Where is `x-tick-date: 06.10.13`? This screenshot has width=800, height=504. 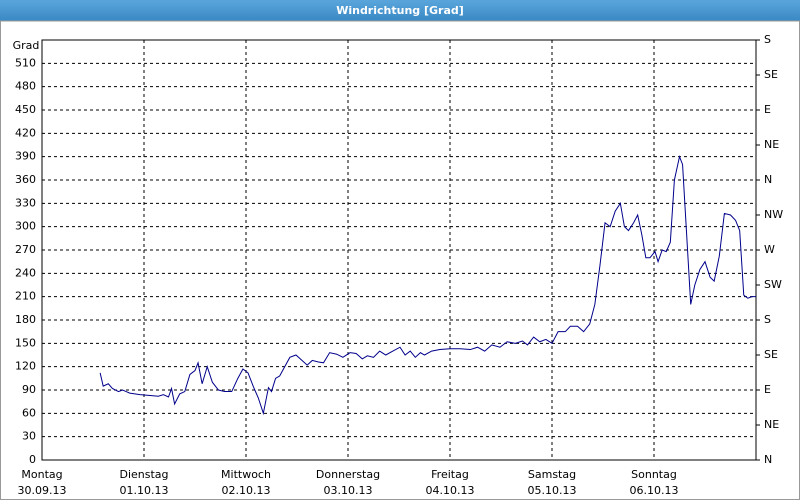
x-tick-date: 06.10.13 is located at coordinates (654, 490).